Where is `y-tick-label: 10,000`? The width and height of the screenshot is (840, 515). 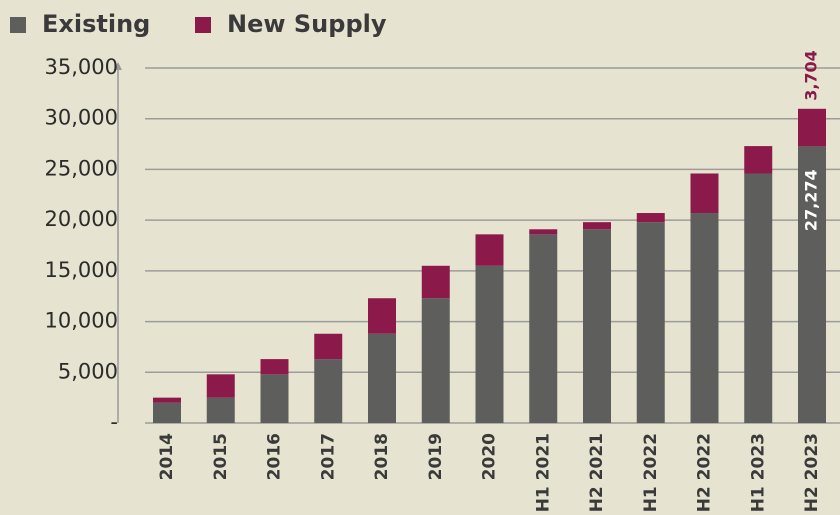
y-tick-label: 10,000 is located at coordinates (81, 321).